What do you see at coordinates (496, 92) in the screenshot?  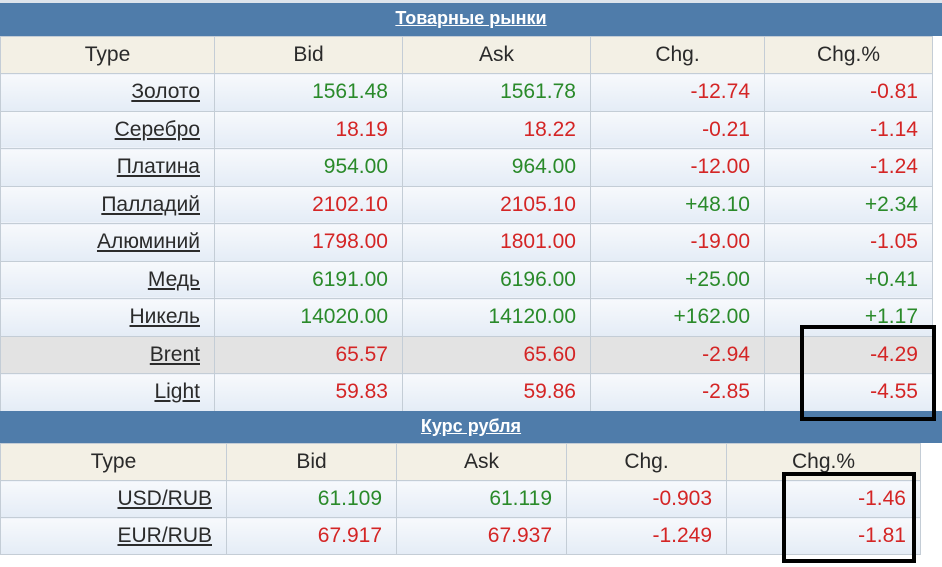 I see `cell-ask: 1561.78` at bounding box center [496, 92].